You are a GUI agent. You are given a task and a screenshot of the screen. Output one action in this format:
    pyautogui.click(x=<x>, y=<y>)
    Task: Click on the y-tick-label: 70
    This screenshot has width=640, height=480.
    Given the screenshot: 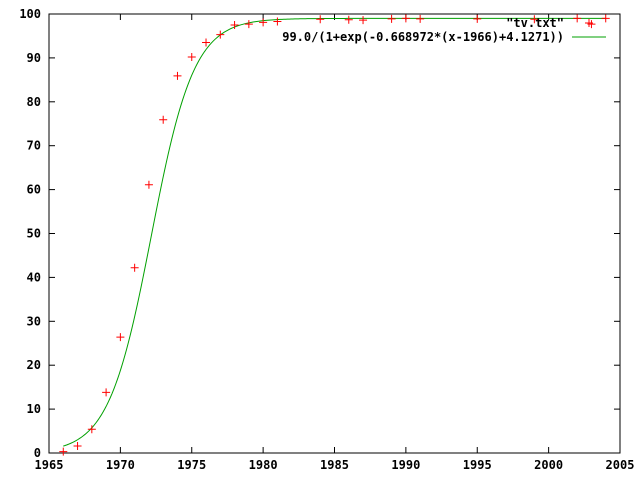 What is the action you would take?
    pyautogui.click(x=34, y=146)
    